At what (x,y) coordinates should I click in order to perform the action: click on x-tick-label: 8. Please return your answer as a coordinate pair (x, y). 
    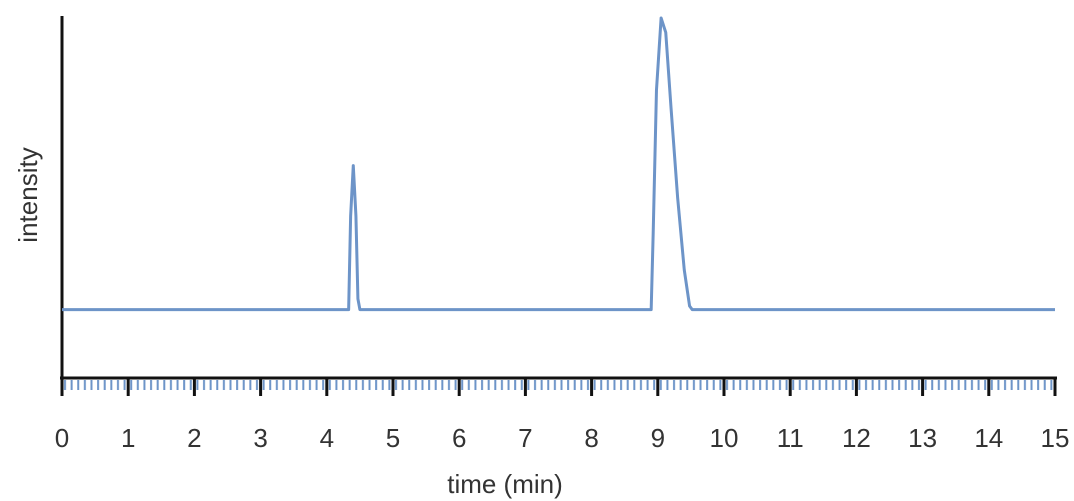
    Looking at the image, I should click on (591, 438).